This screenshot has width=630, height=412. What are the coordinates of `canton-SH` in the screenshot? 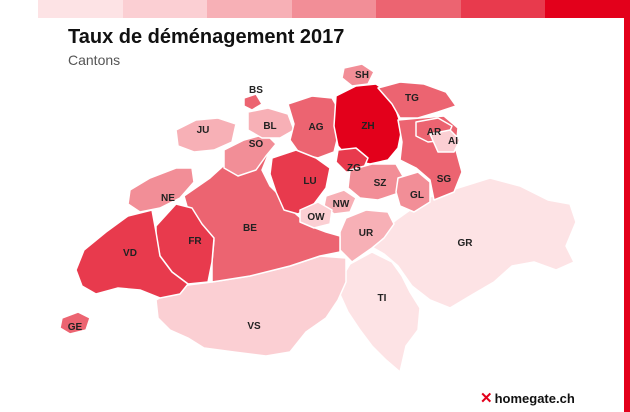 It's located at (358, 75).